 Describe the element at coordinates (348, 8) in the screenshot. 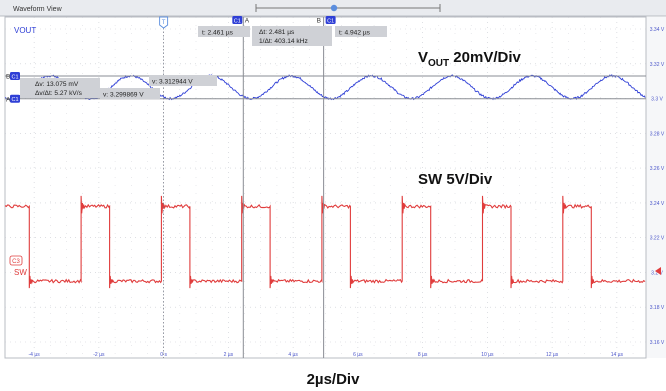

I see `timeline-overview-bar` at that location.